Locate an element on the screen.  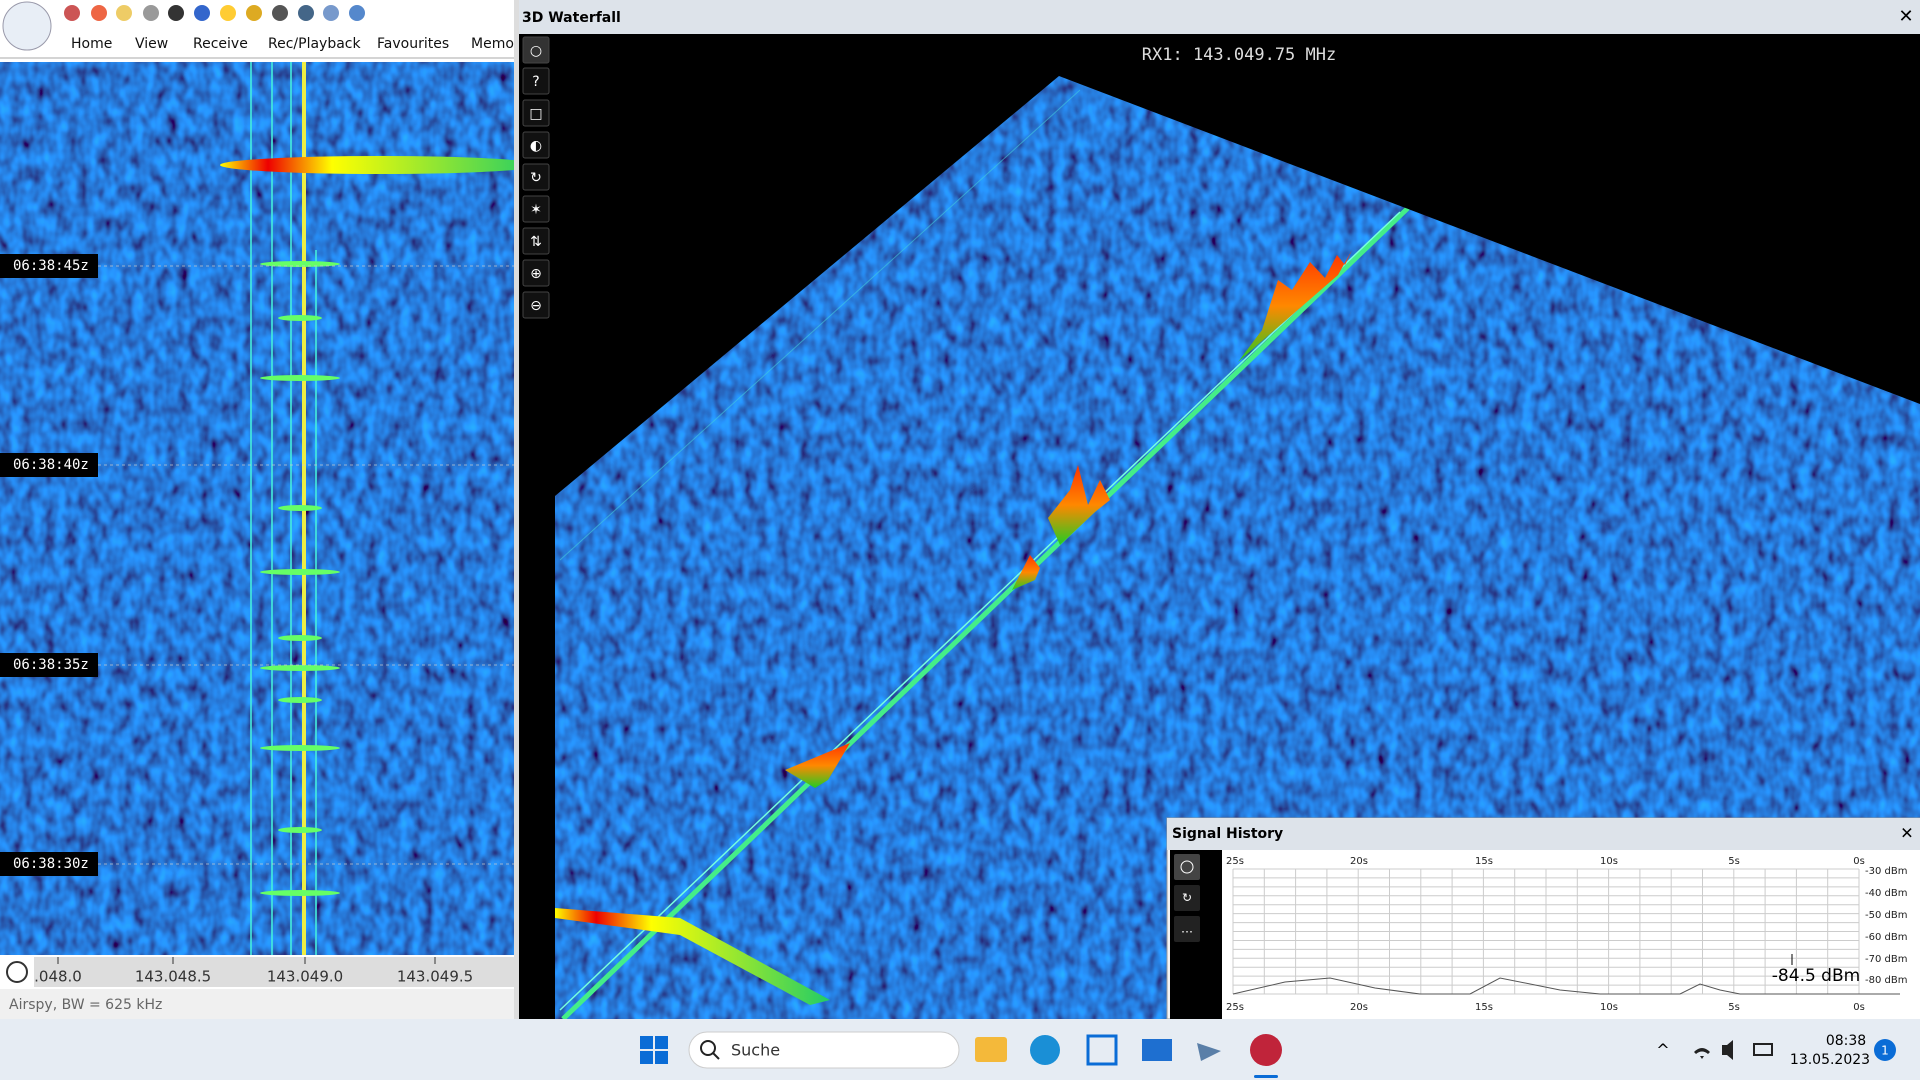
menu-item: Rec/Playback is located at coordinates (314, 44).